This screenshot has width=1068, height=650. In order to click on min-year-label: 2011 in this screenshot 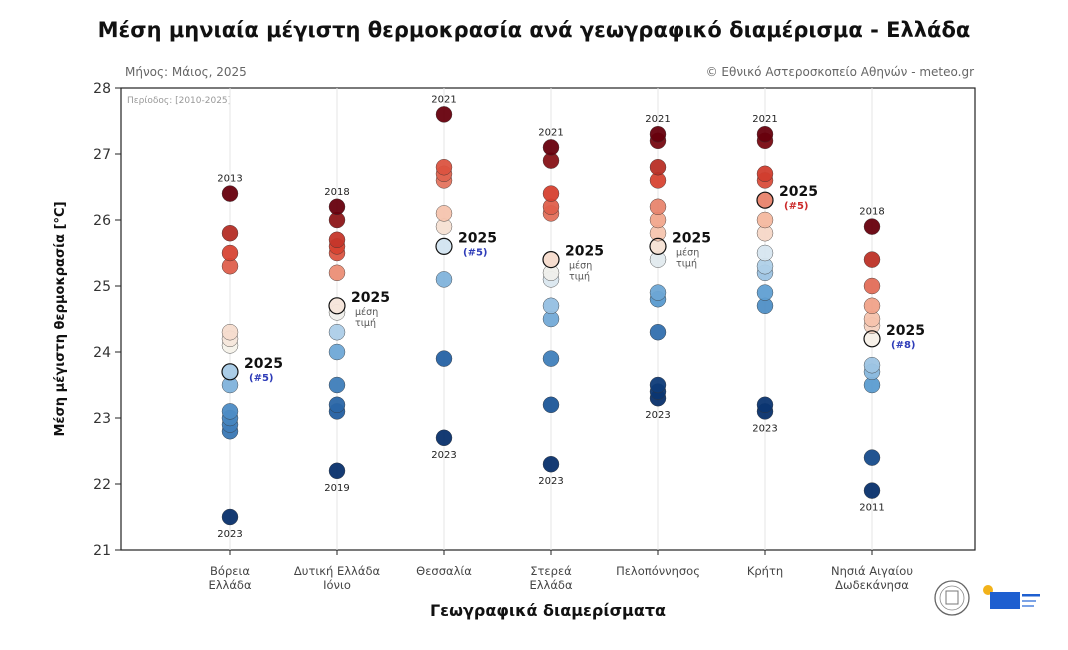, I will do `click(871, 508)`.